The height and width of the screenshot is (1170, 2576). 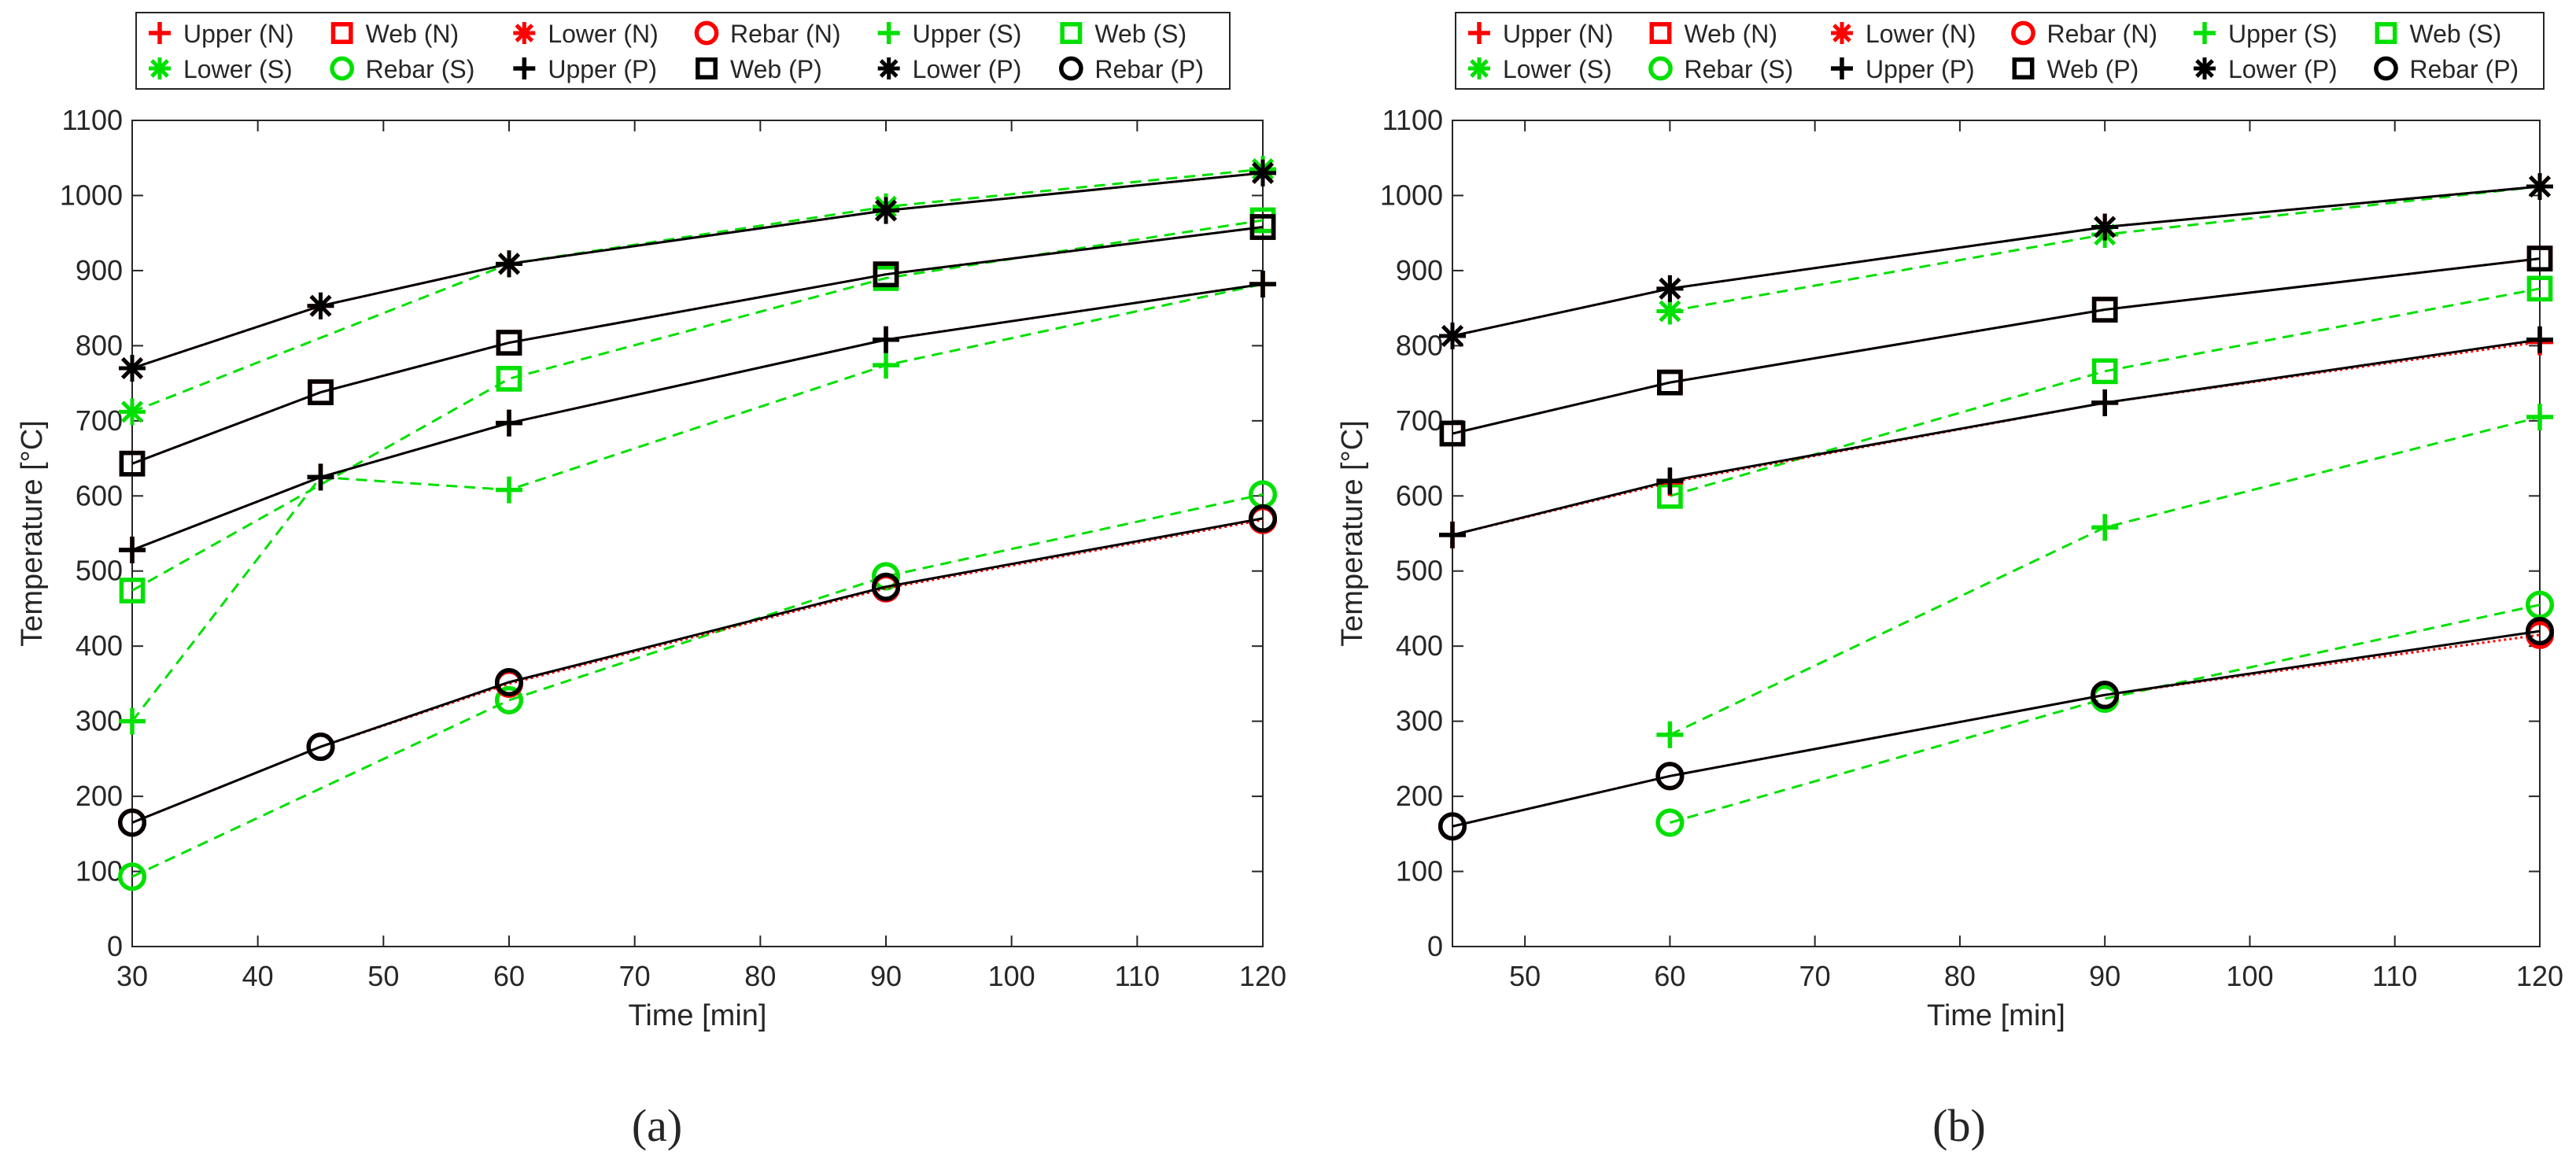 I want to click on x-tick-label: 120, so click(x=2540, y=976).